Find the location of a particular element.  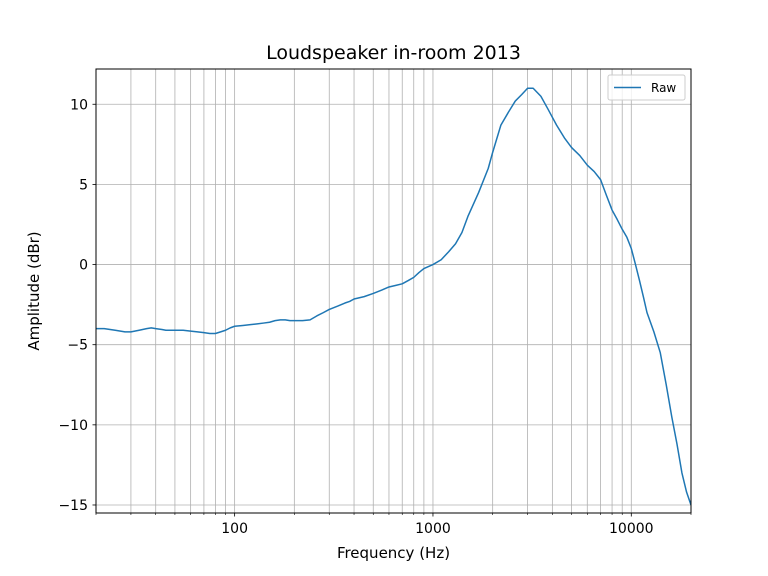

x-tick-label: 1000 is located at coordinates (433, 529).